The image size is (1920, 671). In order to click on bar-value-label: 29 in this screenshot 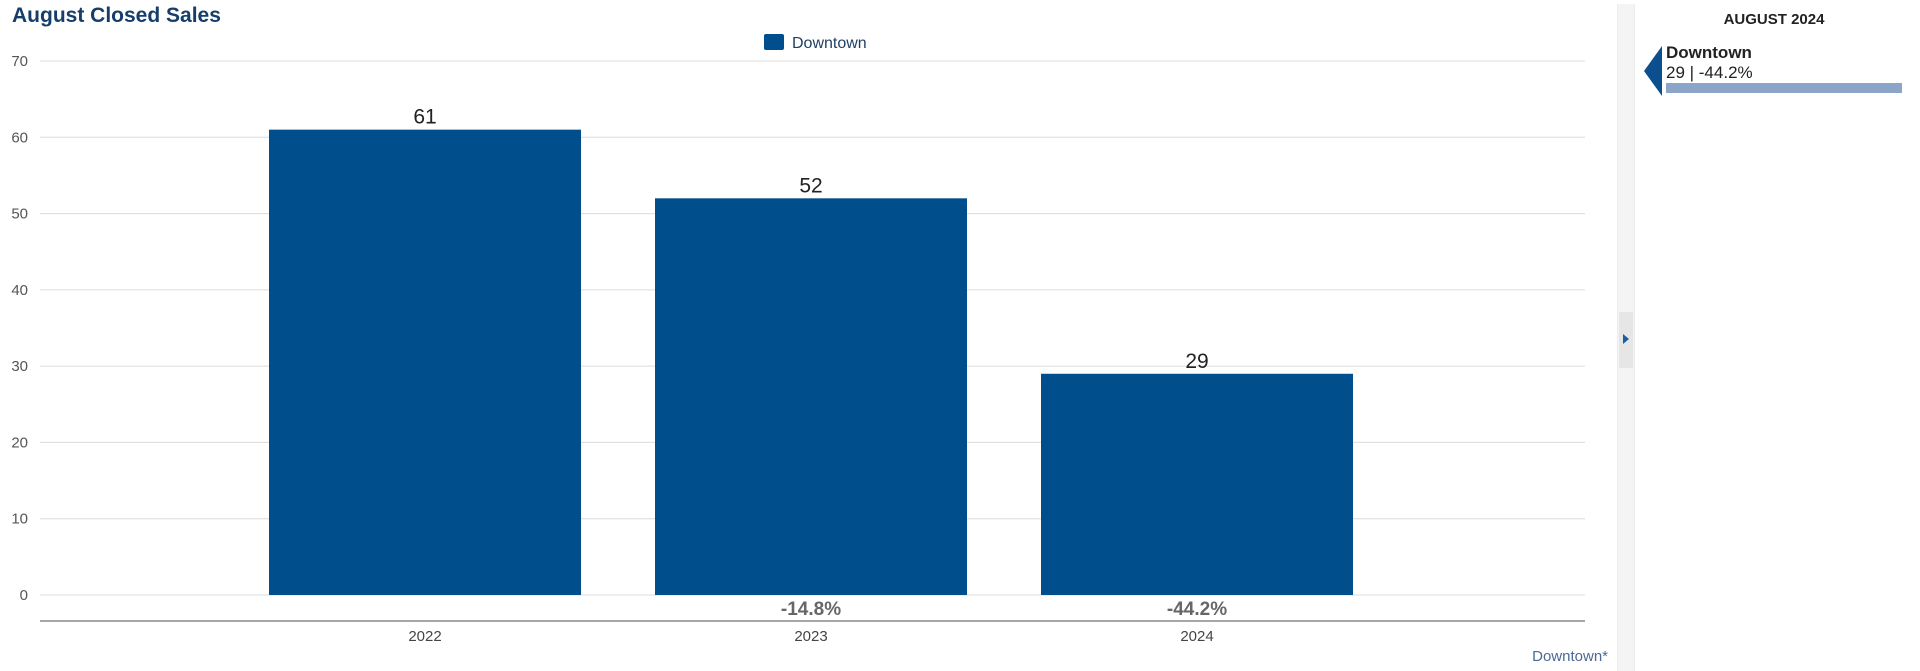, I will do `click(1196, 361)`.